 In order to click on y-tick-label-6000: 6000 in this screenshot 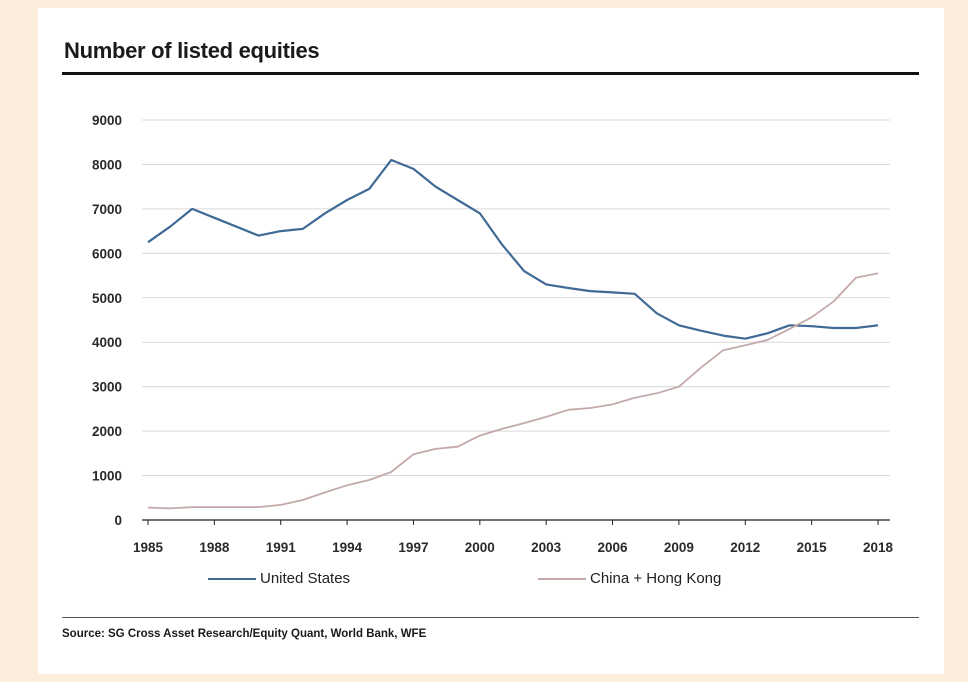, I will do `click(107, 253)`.